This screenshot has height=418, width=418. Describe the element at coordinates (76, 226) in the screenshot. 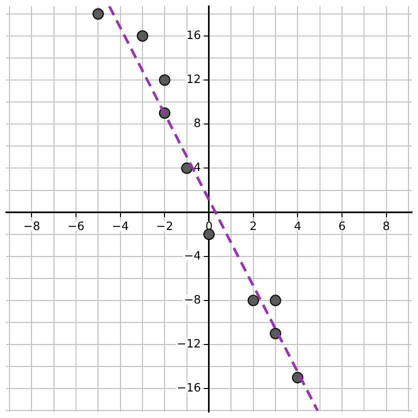

I see `x-tick-label: −6` at that location.